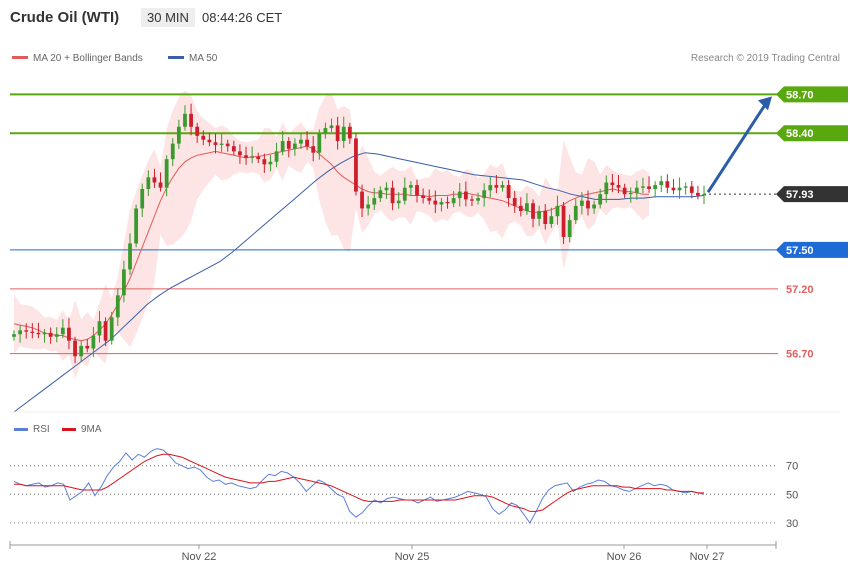 This screenshot has width=850, height=576. What do you see at coordinates (800, 195) in the screenshot?
I see `level-label: 57.93` at bounding box center [800, 195].